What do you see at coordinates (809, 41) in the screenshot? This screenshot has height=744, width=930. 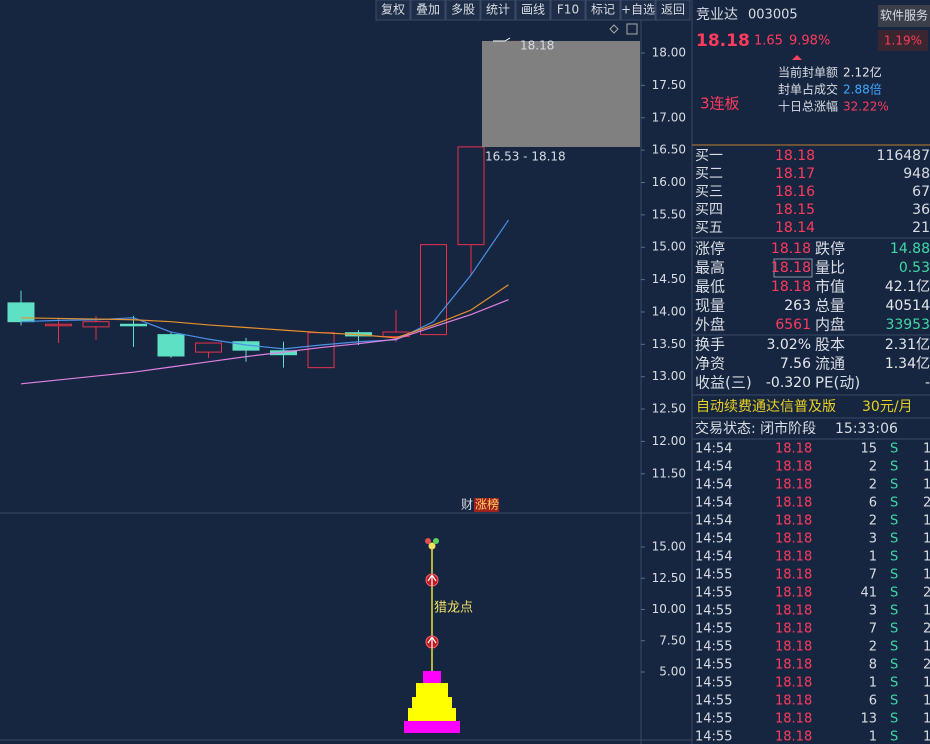 I see `change-pct: 9.98%` at bounding box center [809, 41].